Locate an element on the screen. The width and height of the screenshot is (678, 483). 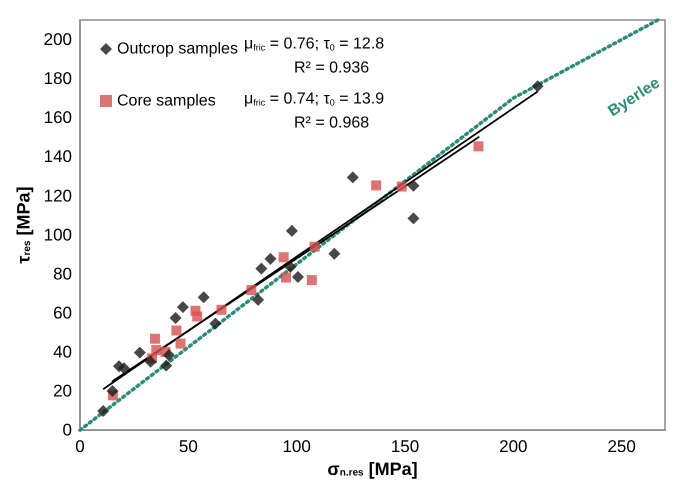
y-tick-label: 140 is located at coordinates (58, 156).